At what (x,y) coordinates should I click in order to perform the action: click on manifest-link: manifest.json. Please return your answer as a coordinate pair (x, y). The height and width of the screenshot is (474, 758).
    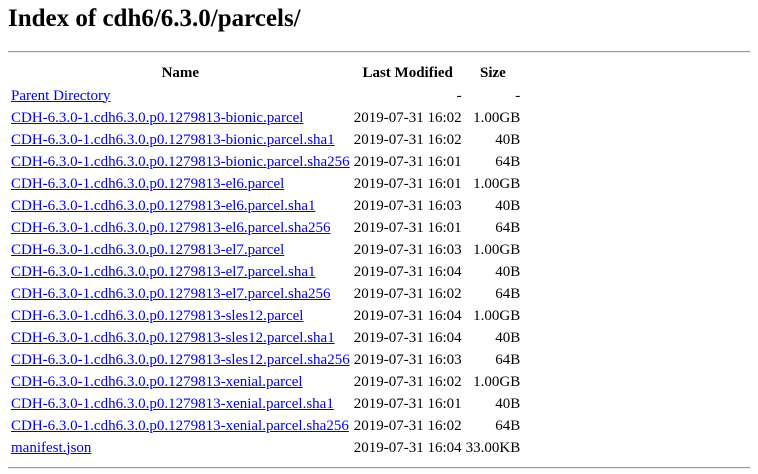
    Looking at the image, I should click on (51, 447).